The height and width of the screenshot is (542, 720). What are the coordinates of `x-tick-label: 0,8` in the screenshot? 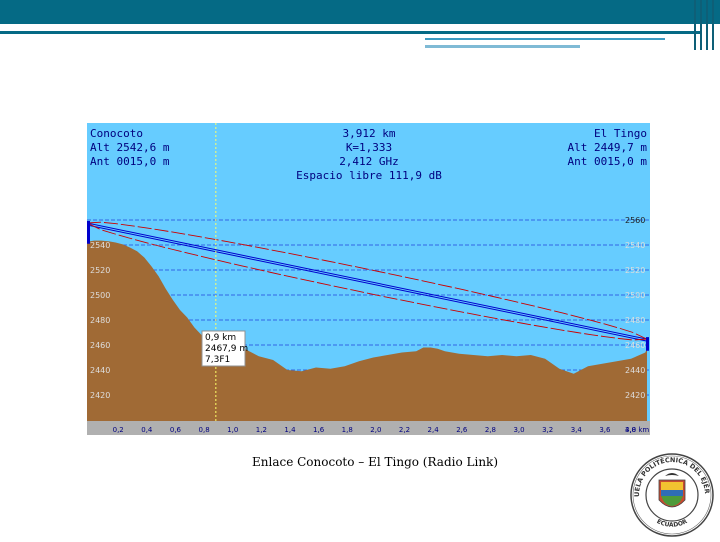 It's located at (204, 430).